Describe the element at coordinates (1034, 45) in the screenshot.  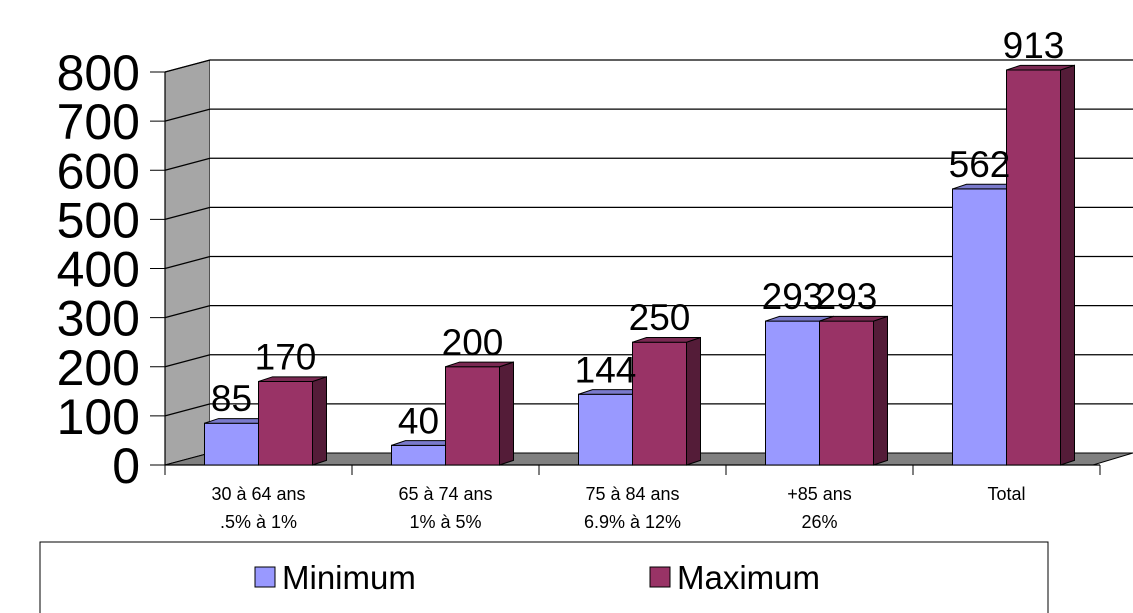
I see `data-label: 913` at that location.